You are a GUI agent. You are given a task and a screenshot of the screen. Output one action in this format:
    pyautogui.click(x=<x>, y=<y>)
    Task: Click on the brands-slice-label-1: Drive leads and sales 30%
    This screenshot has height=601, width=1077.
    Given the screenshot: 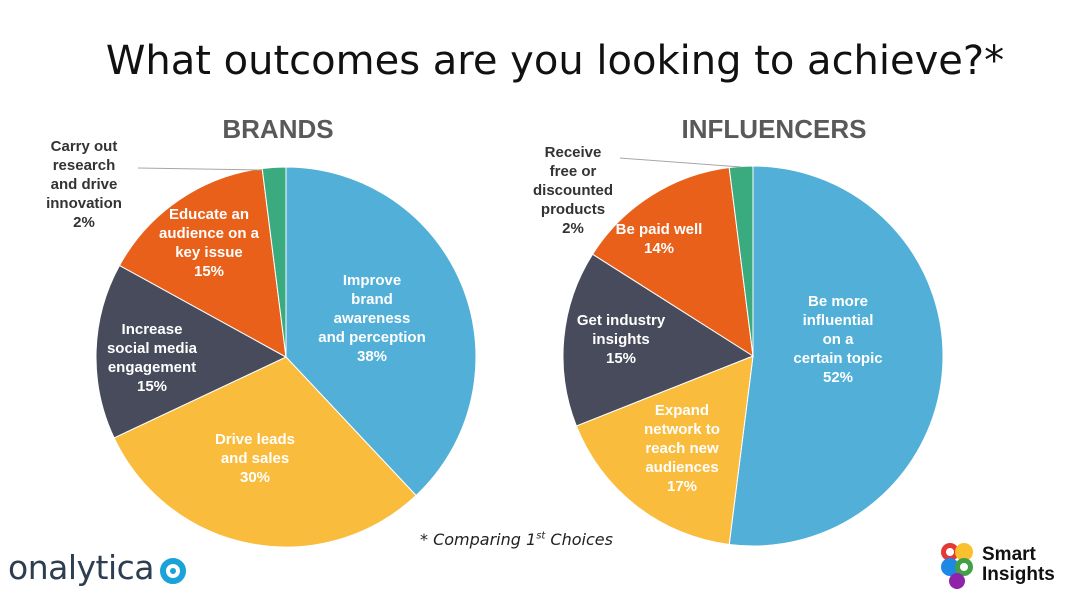 What is the action you would take?
    pyautogui.click(x=255, y=458)
    